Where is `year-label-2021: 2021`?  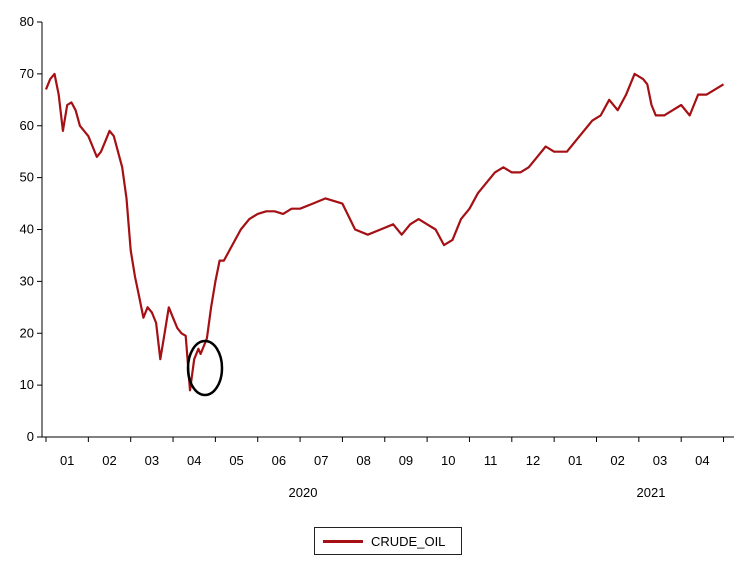
year-label-2021: 2021 is located at coordinates (651, 492).